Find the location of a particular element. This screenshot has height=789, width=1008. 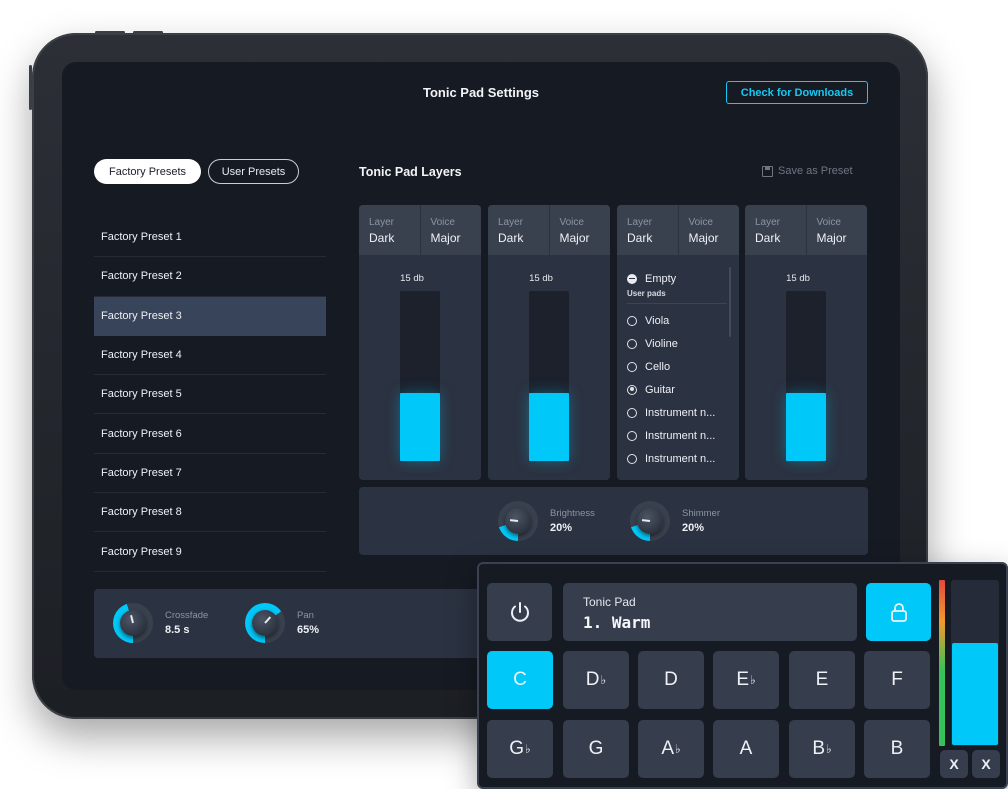

key-button: E ♭ is located at coordinates (746, 680).